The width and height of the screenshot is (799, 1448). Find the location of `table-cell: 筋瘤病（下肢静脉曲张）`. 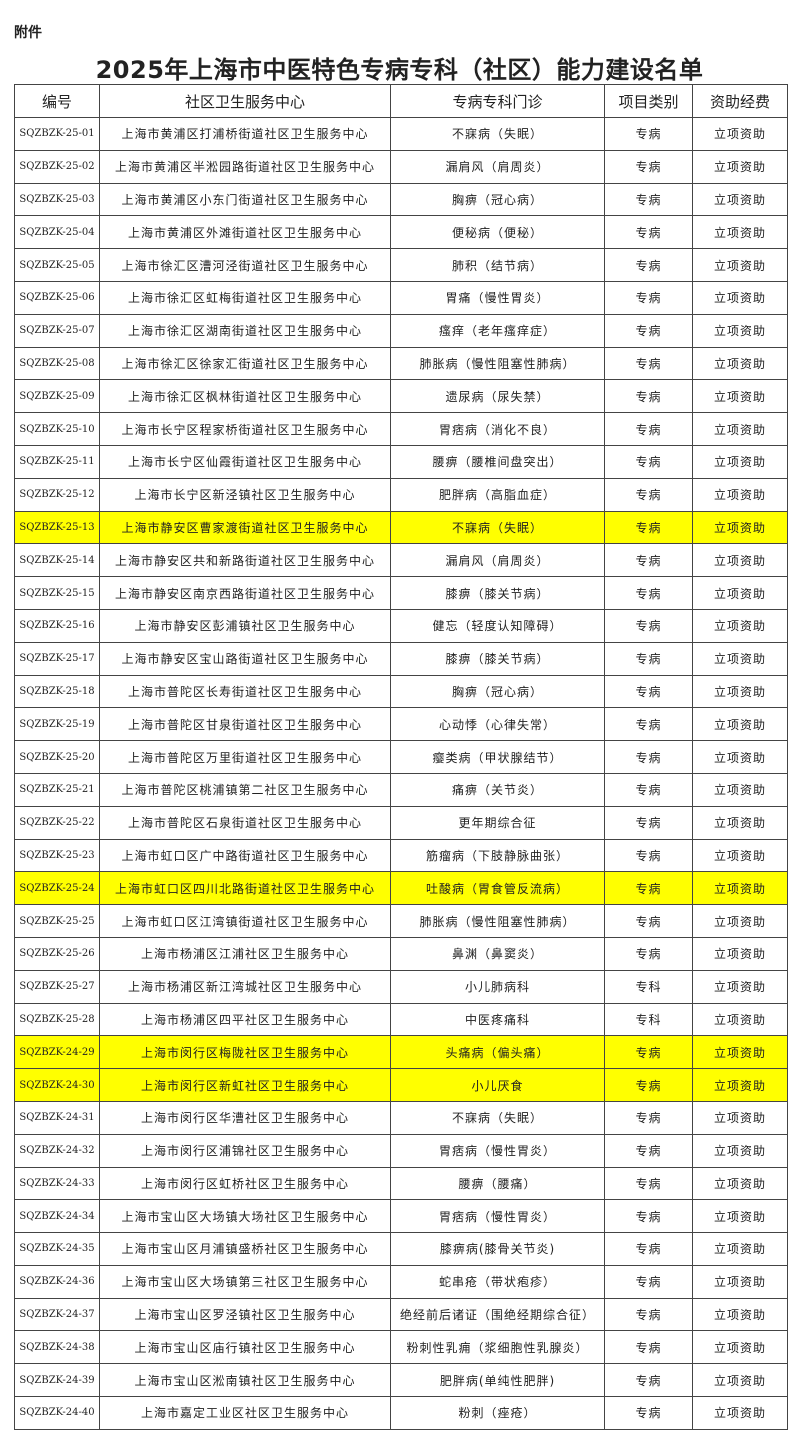

table-cell: 筋瘤病（下肢静脉曲张） is located at coordinates (497, 855).